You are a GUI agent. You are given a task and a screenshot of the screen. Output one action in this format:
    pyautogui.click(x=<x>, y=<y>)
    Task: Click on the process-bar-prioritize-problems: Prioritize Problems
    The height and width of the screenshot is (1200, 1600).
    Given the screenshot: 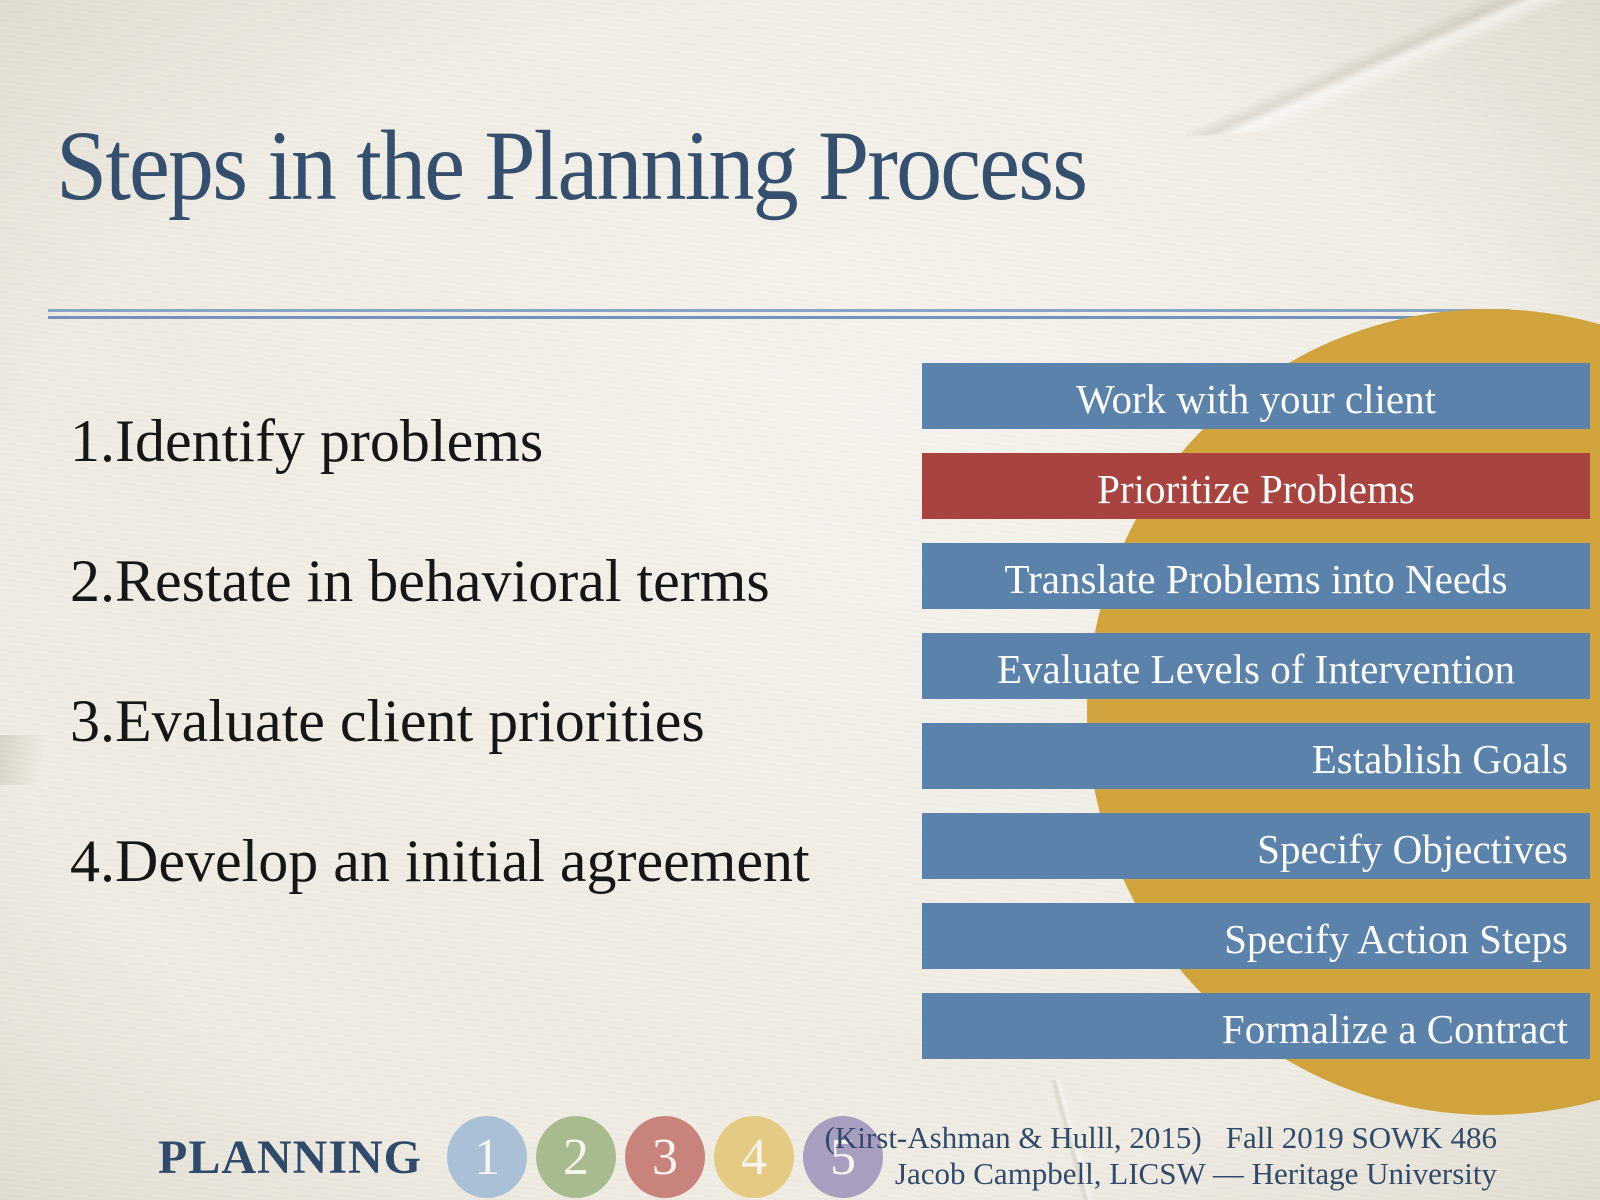 What is the action you would take?
    pyautogui.click(x=1256, y=486)
    